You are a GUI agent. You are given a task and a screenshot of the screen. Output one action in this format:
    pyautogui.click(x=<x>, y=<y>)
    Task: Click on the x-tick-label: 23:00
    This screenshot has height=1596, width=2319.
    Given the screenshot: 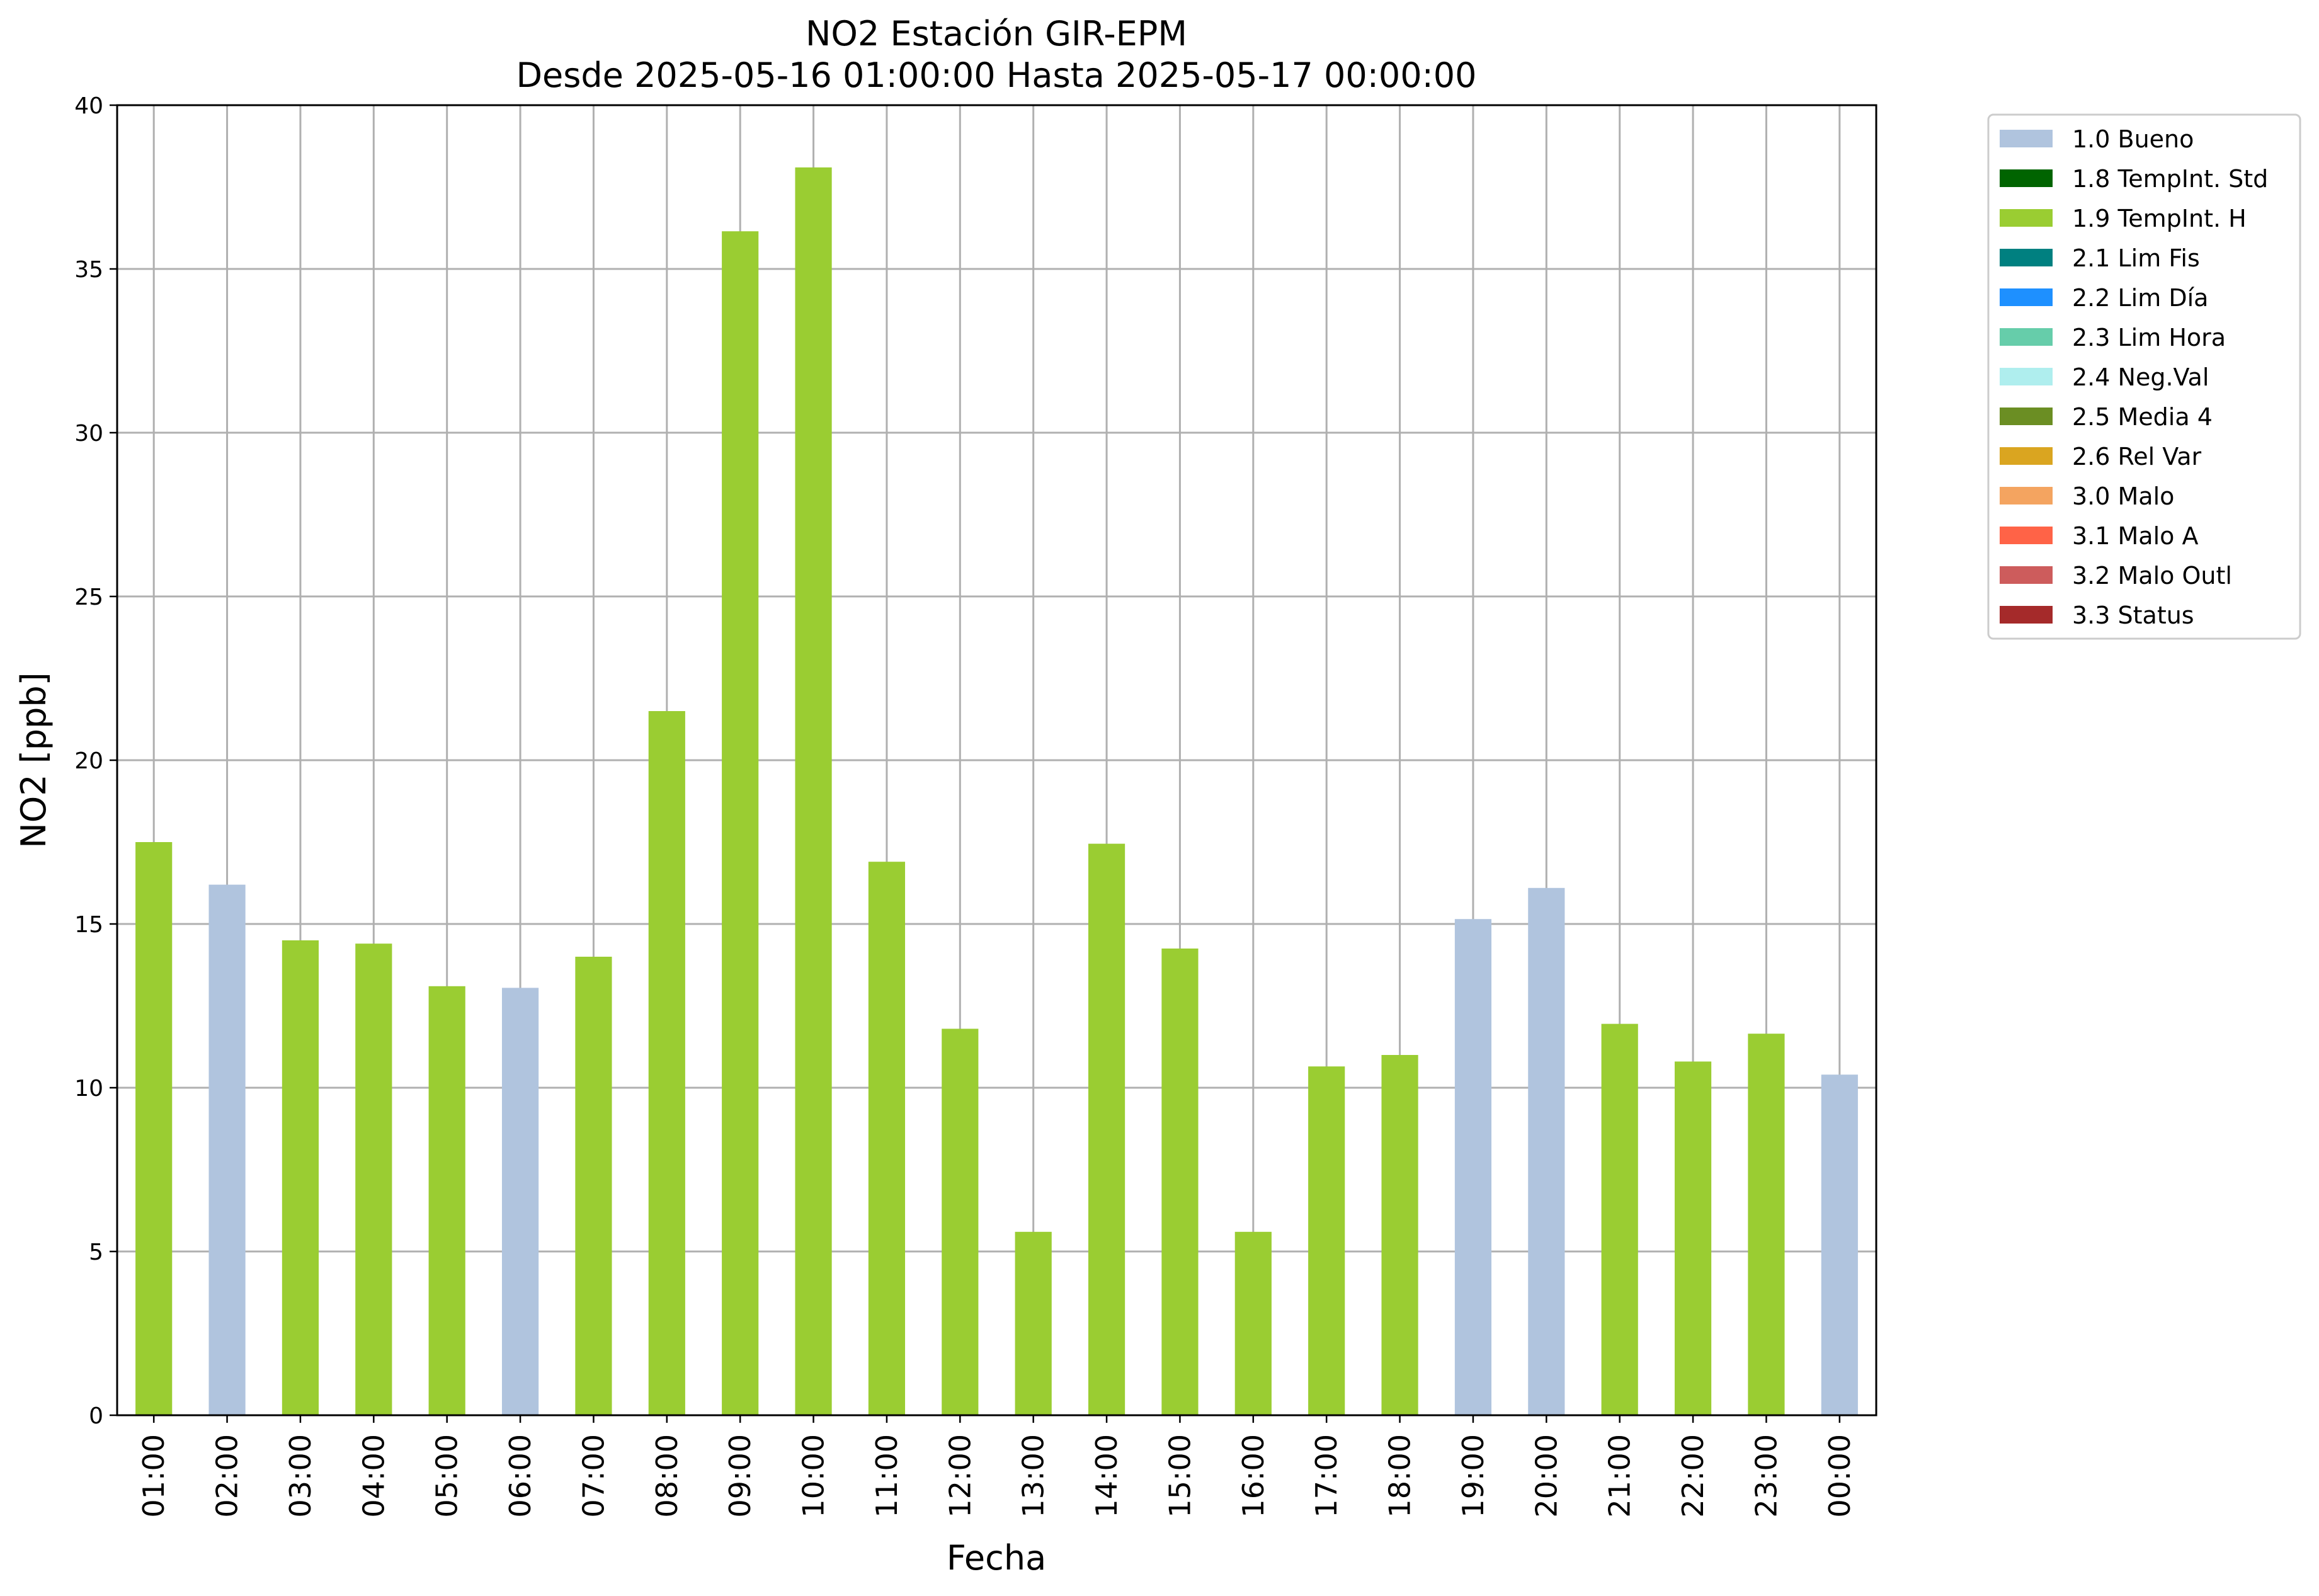 What is the action you would take?
    pyautogui.click(x=1766, y=1476)
    